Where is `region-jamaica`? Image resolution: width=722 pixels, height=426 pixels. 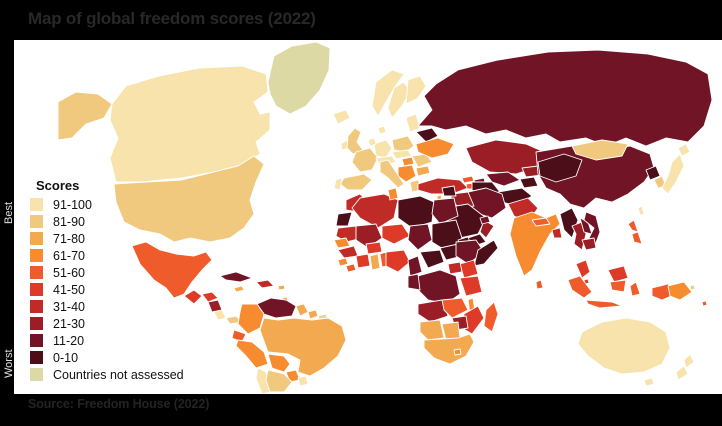
region-jamaica is located at coordinates (239, 289).